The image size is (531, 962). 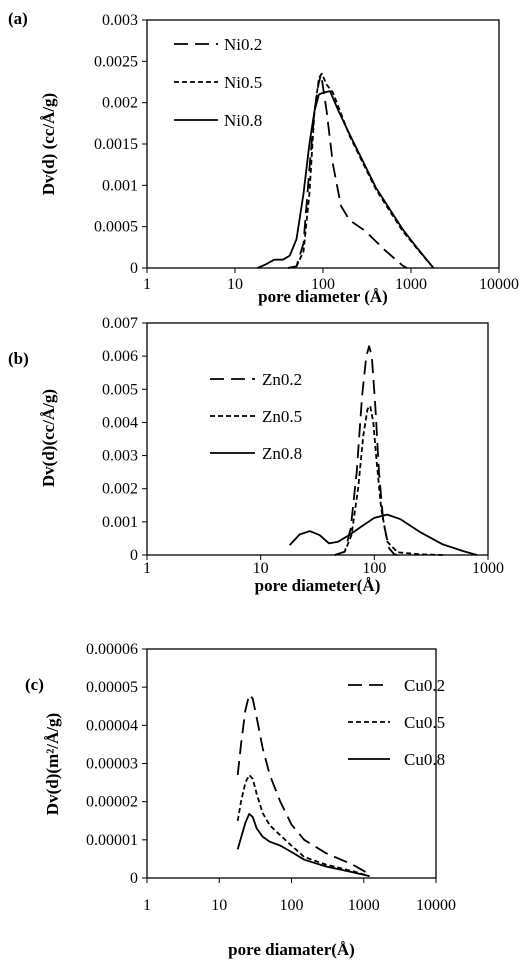 What do you see at coordinates (18, 358) in the screenshot?
I see `panel-label: (b)` at bounding box center [18, 358].